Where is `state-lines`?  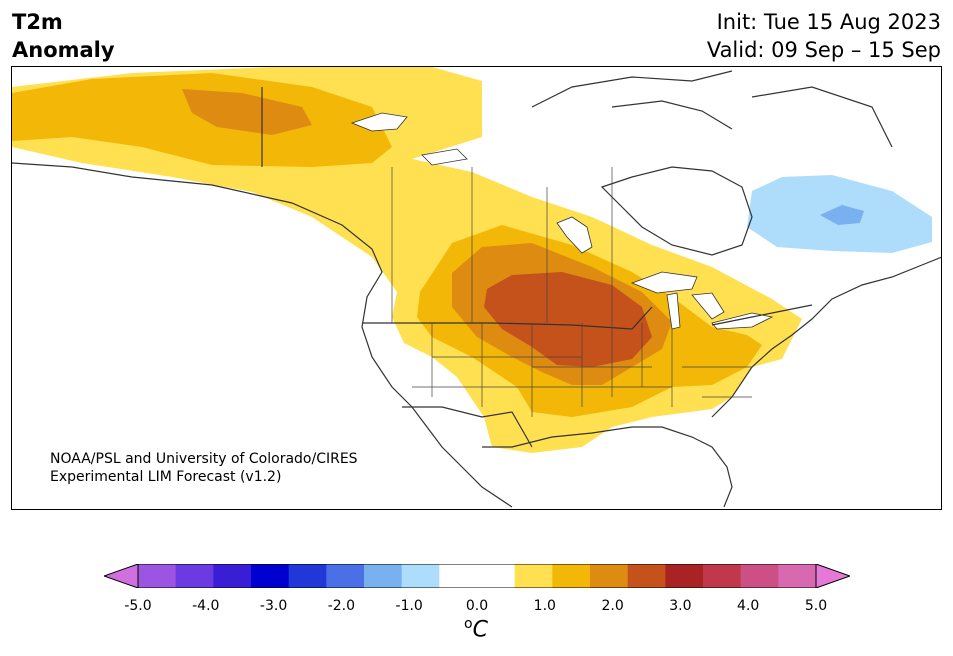
state-lines is located at coordinates (571, 292).